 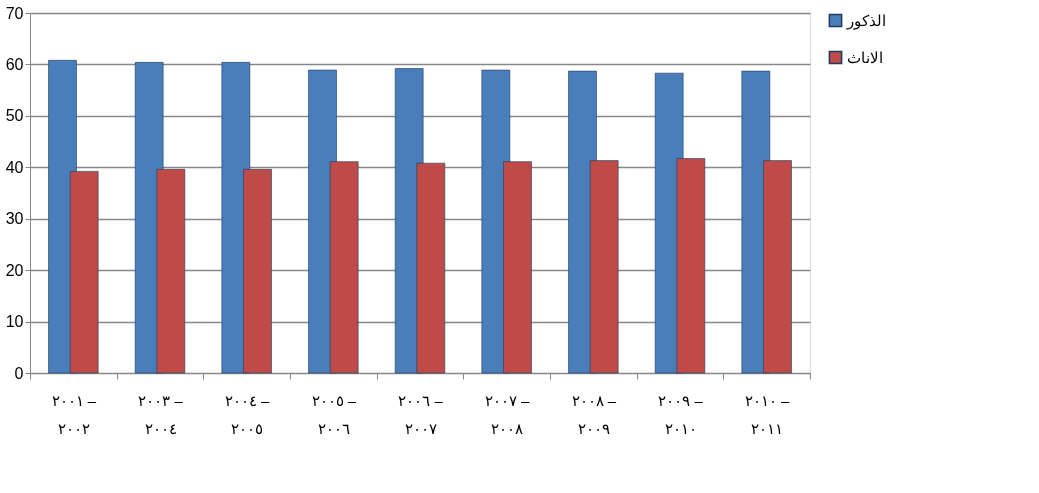 What do you see at coordinates (681, 414) in the screenshot?
I see `x-tick-label: ٢٠٠٩ – ٢٠١٠` at bounding box center [681, 414].